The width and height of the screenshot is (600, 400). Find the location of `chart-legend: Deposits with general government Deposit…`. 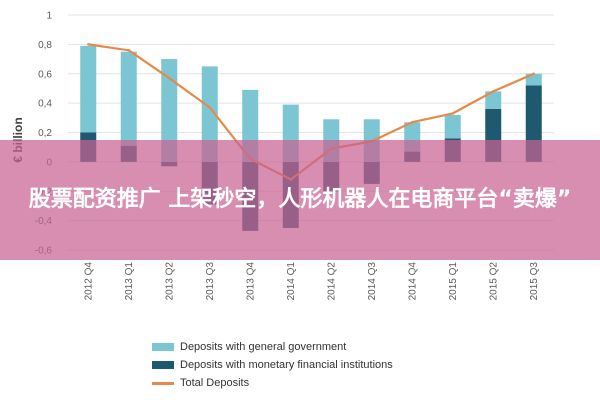

chart-legend: Deposits with general government Deposit… is located at coordinates (272, 365).